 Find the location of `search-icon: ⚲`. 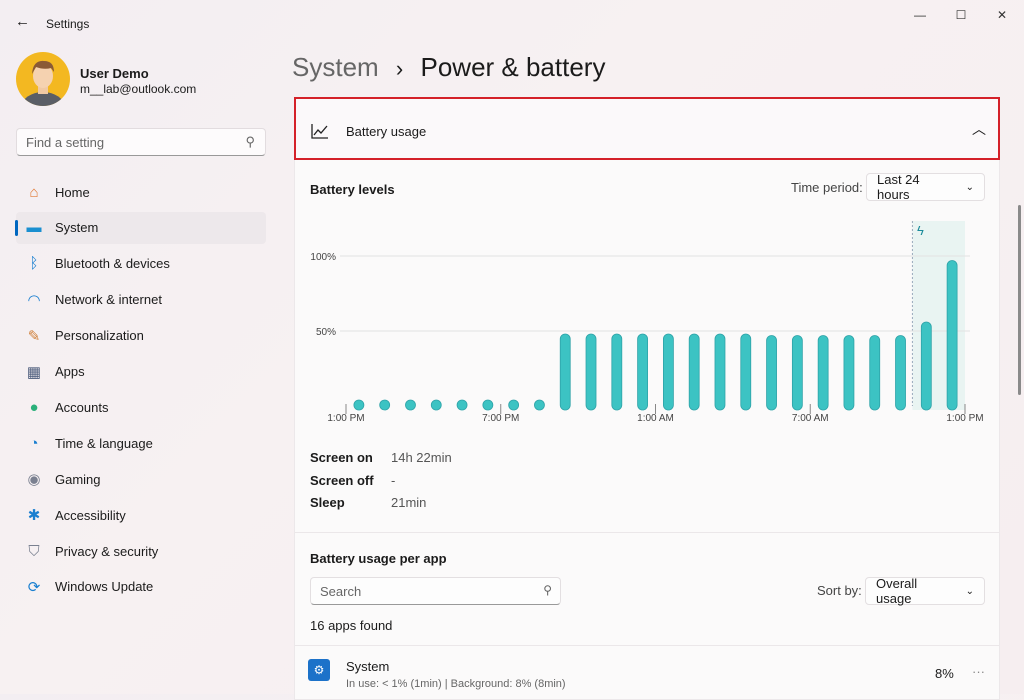

search-icon: ⚲ is located at coordinates (547, 590).